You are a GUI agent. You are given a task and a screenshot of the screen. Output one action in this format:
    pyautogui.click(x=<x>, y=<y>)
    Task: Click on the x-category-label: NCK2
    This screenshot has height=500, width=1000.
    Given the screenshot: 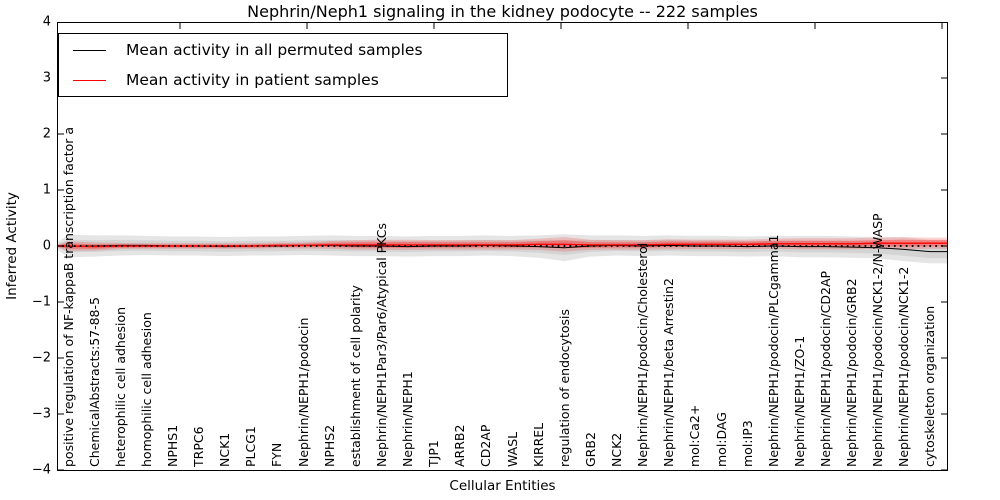 What is the action you would take?
    pyautogui.click(x=617, y=449)
    